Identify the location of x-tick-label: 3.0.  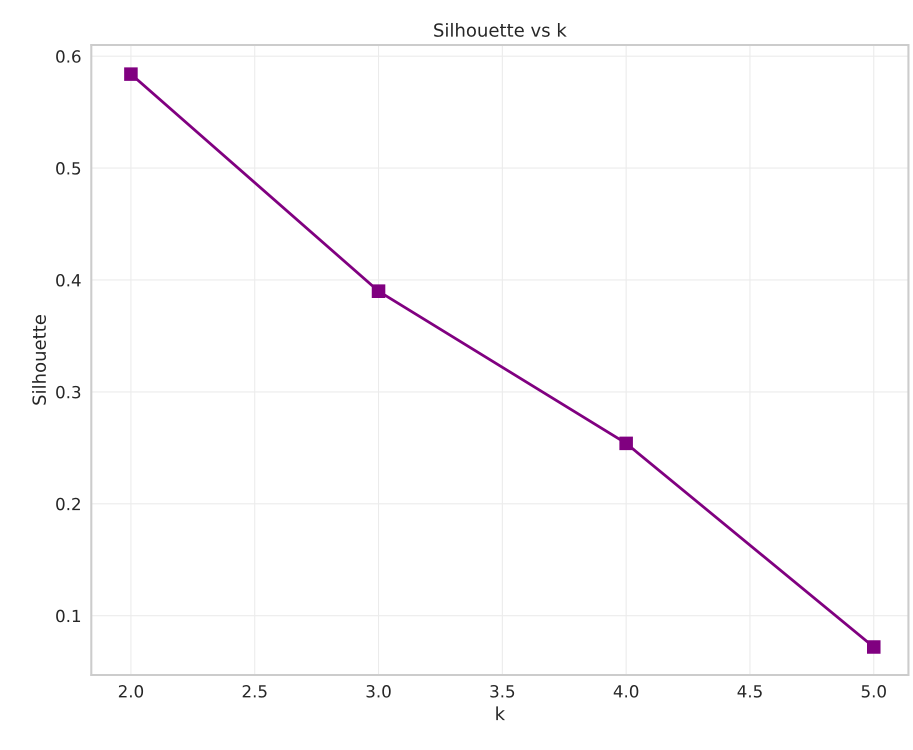
(378, 691).